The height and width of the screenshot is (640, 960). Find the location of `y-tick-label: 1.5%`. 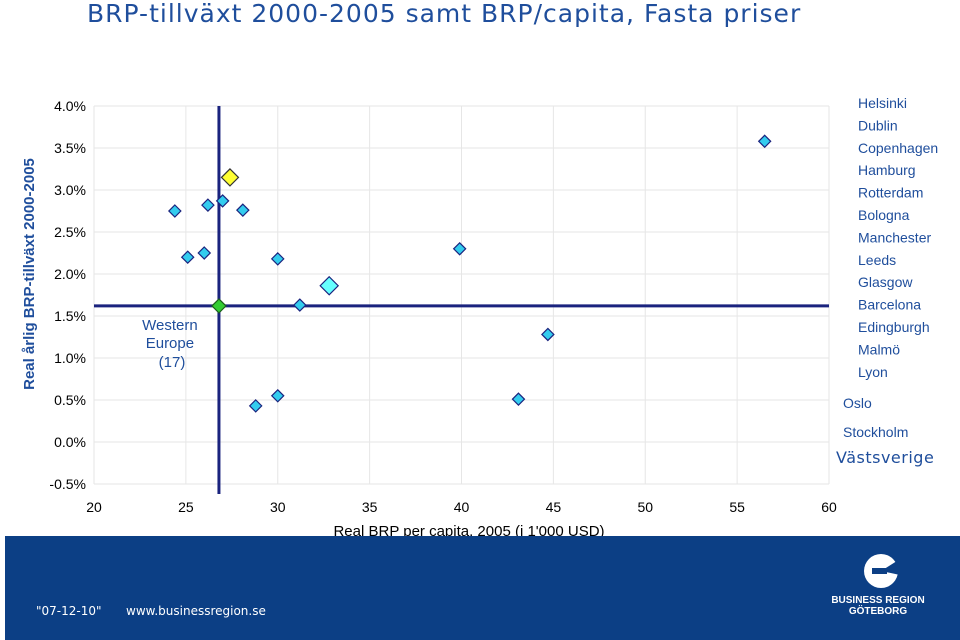

y-tick-label: 1.5% is located at coordinates (70, 316).